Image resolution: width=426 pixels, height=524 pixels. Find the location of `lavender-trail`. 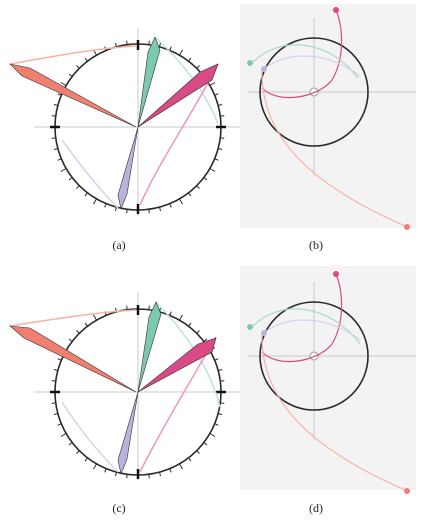

lavender-trail is located at coordinates (90, 437).